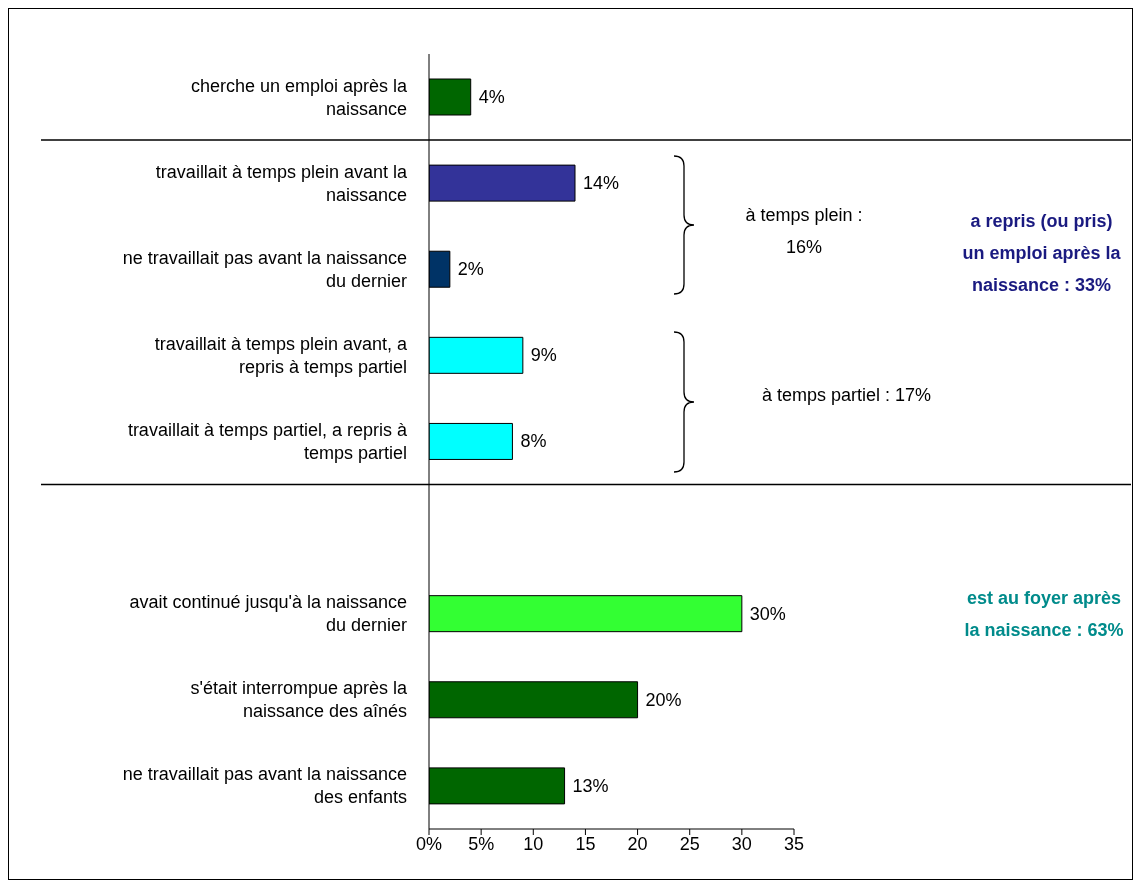  What do you see at coordinates (794, 843) in the screenshot?
I see `x-tick-label: 35` at bounding box center [794, 843].